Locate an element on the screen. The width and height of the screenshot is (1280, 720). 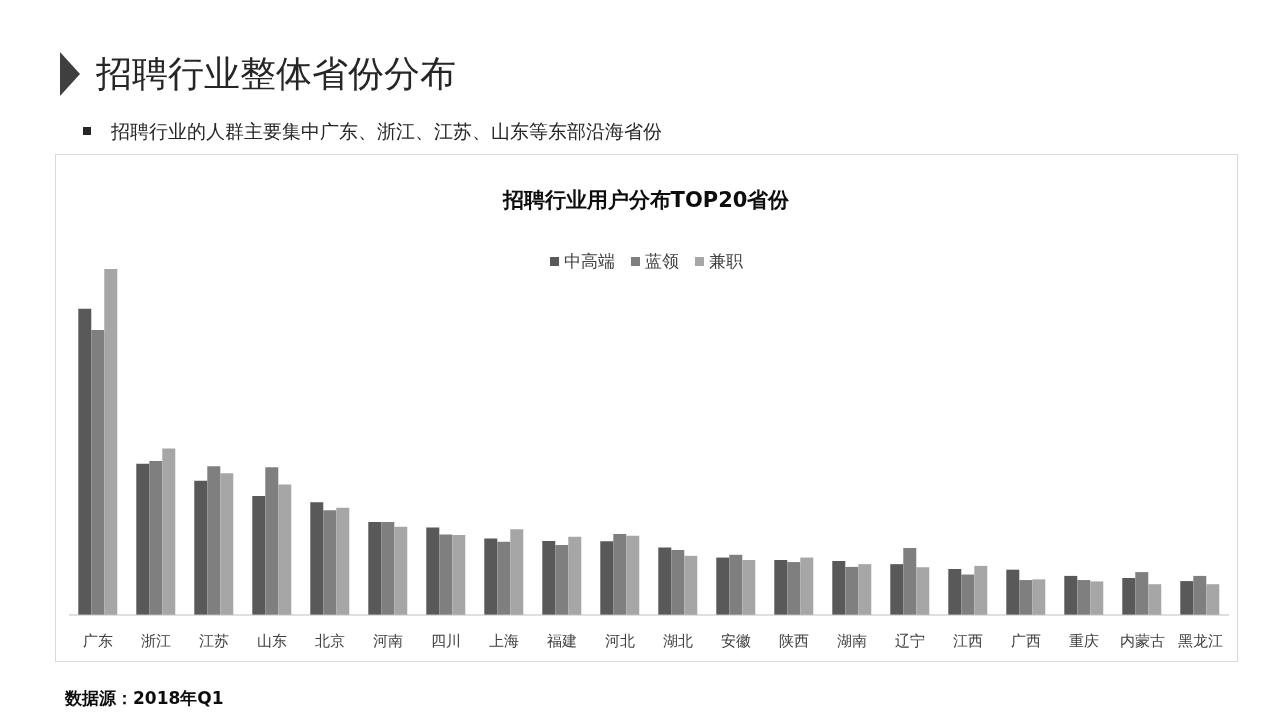
x-tick-label: 福建 is located at coordinates (562, 640).